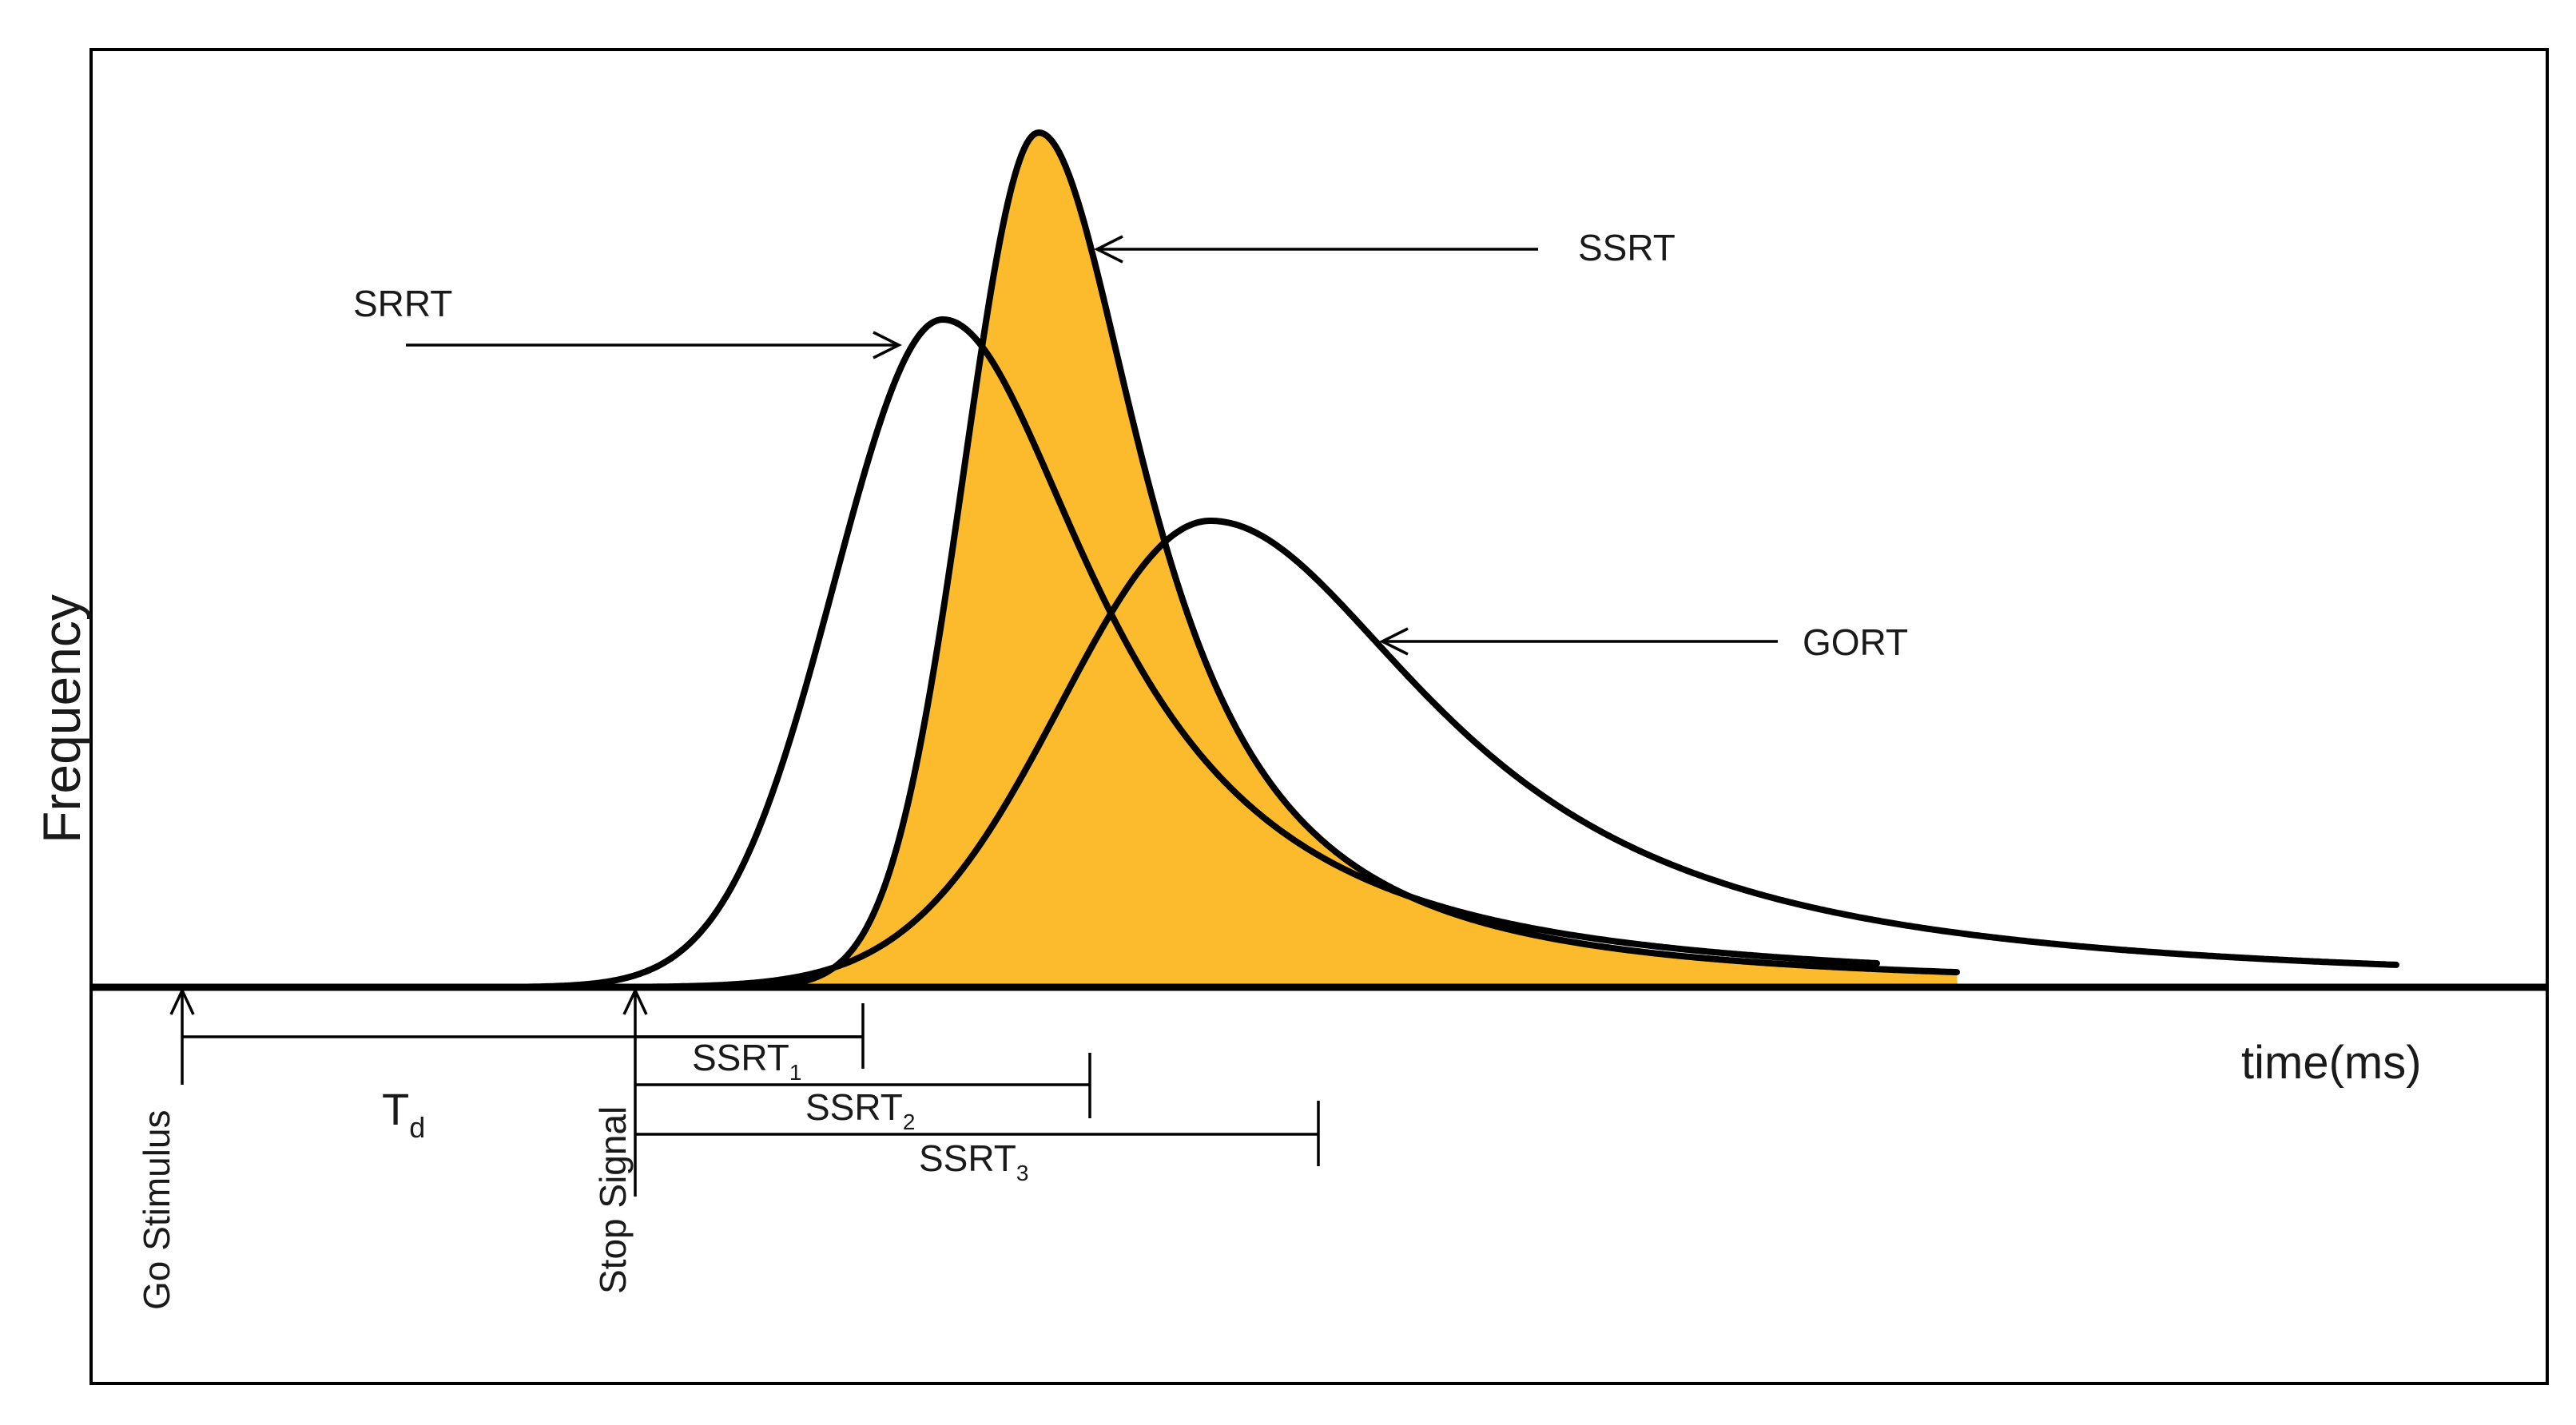 The width and height of the screenshot is (2576, 1425). I want to click on y-axis-label: Frequency, so click(61, 718).